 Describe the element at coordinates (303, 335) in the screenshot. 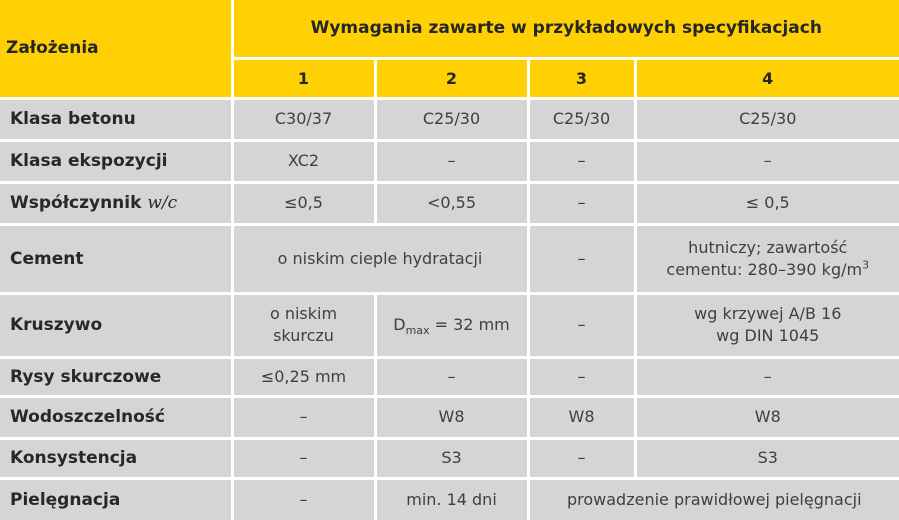

I see `kruszywo-spec1-line2: skurczu` at that location.